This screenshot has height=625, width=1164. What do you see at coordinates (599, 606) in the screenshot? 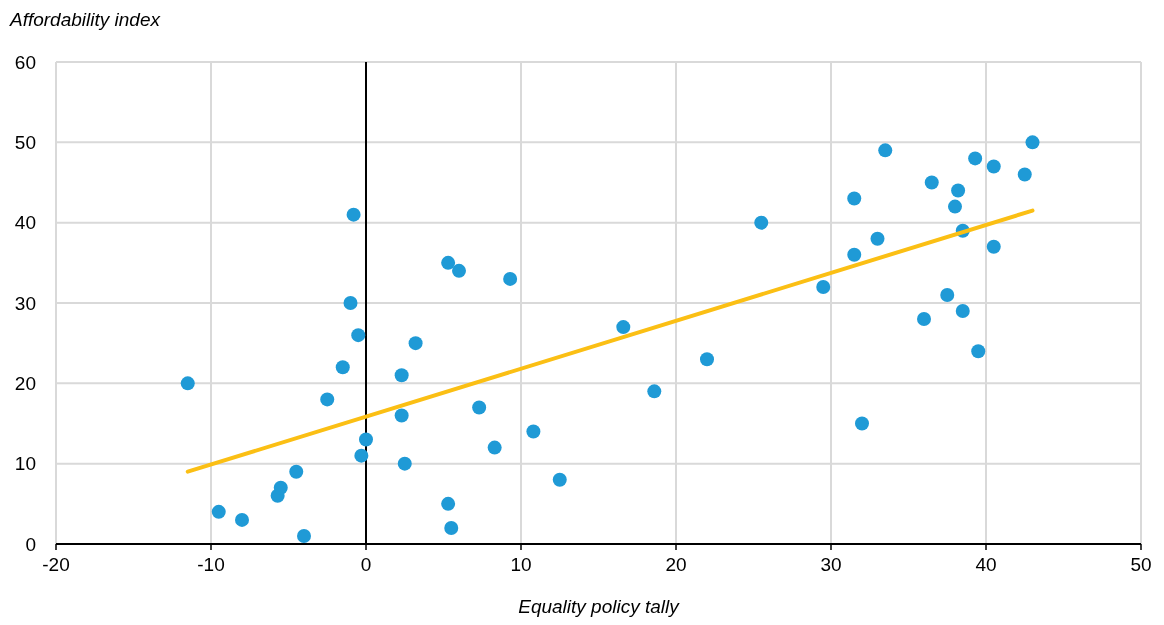
I see `x-axis-title: Equality policy tally` at bounding box center [599, 606].